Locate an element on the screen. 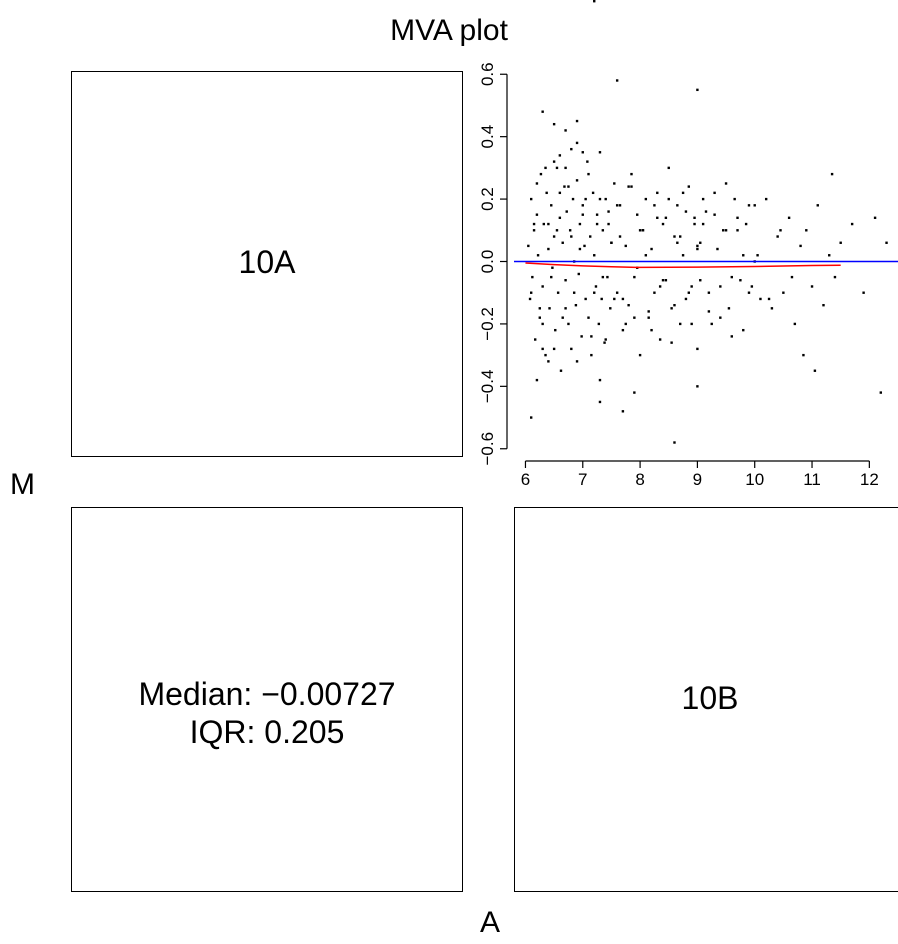 This screenshot has width=898, height=944. y-tick-label: 0.2 is located at coordinates (487, 199).